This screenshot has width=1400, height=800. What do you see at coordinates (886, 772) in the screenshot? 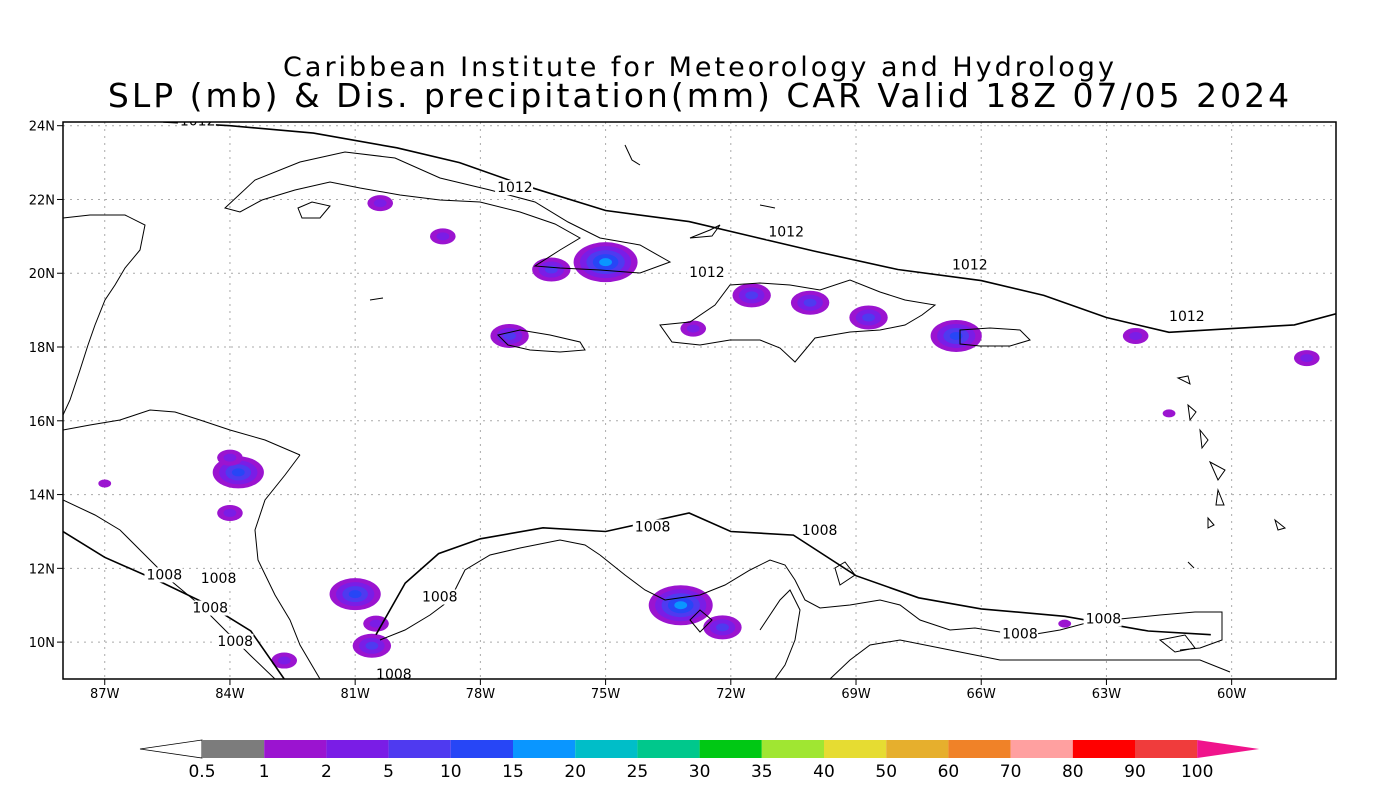
I see `colorbar-label: 50` at bounding box center [886, 772].